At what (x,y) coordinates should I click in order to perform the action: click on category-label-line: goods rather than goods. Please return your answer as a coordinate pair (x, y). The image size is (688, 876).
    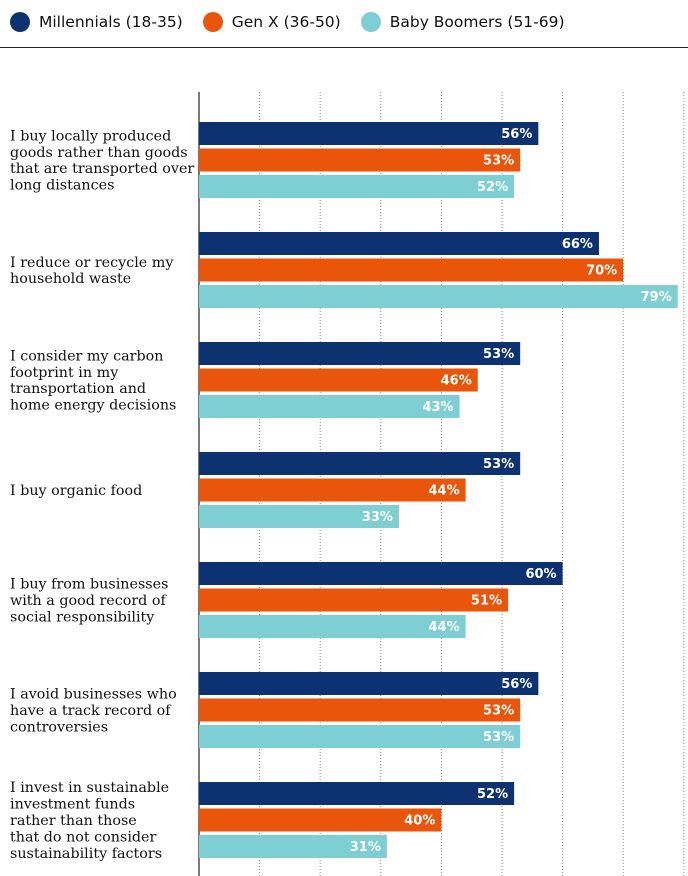
    Looking at the image, I should click on (99, 153).